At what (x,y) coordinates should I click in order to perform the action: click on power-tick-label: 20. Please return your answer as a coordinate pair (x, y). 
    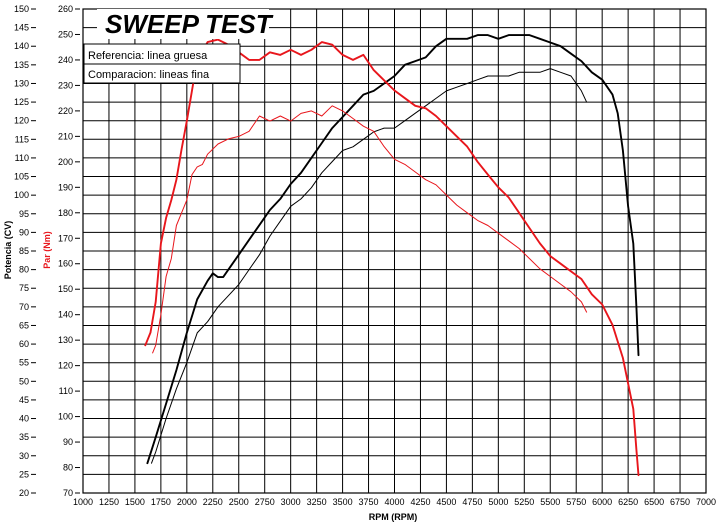
    Looking at the image, I should click on (24, 493).